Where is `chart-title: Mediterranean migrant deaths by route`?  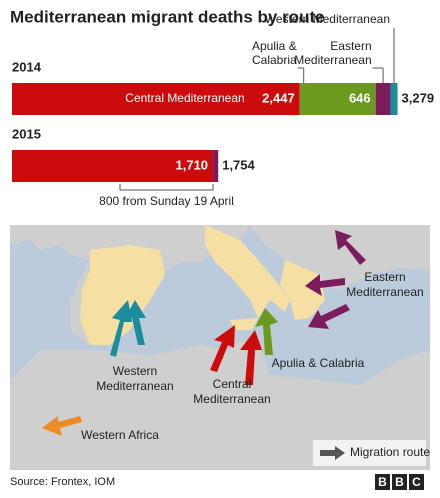
chart-title: Mediterranean migrant deaths by route is located at coordinates (167, 16).